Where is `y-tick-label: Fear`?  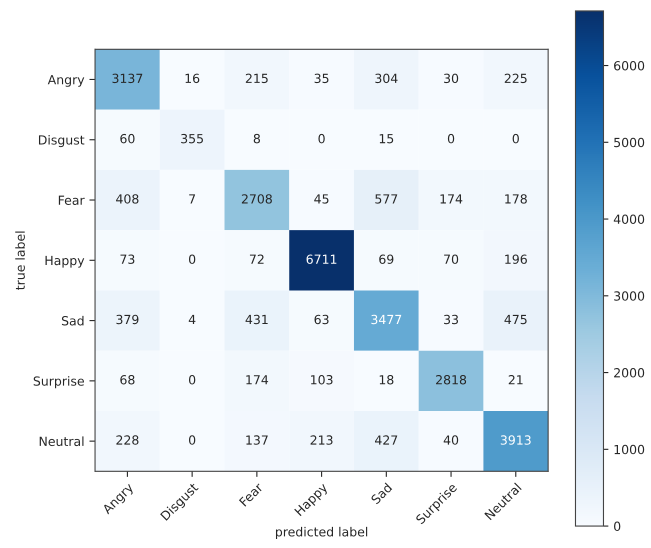
y-tick-label: Fear is located at coordinates (71, 200).